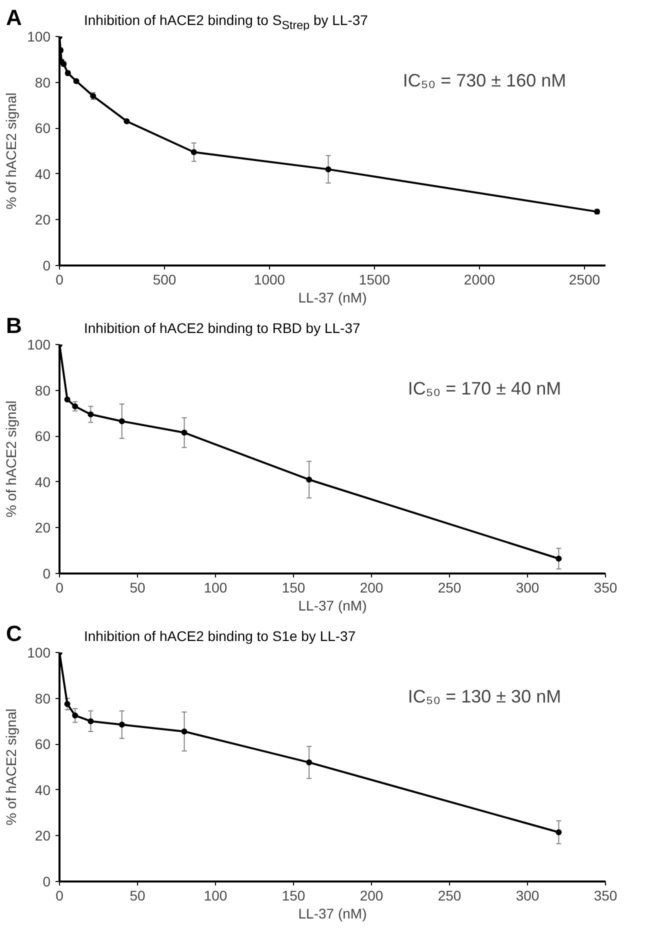 The width and height of the screenshot is (645, 931). Describe the element at coordinates (485, 388) in the screenshot. I see `annotation: IC₅₀ = 170 ± 40 nM` at that location.